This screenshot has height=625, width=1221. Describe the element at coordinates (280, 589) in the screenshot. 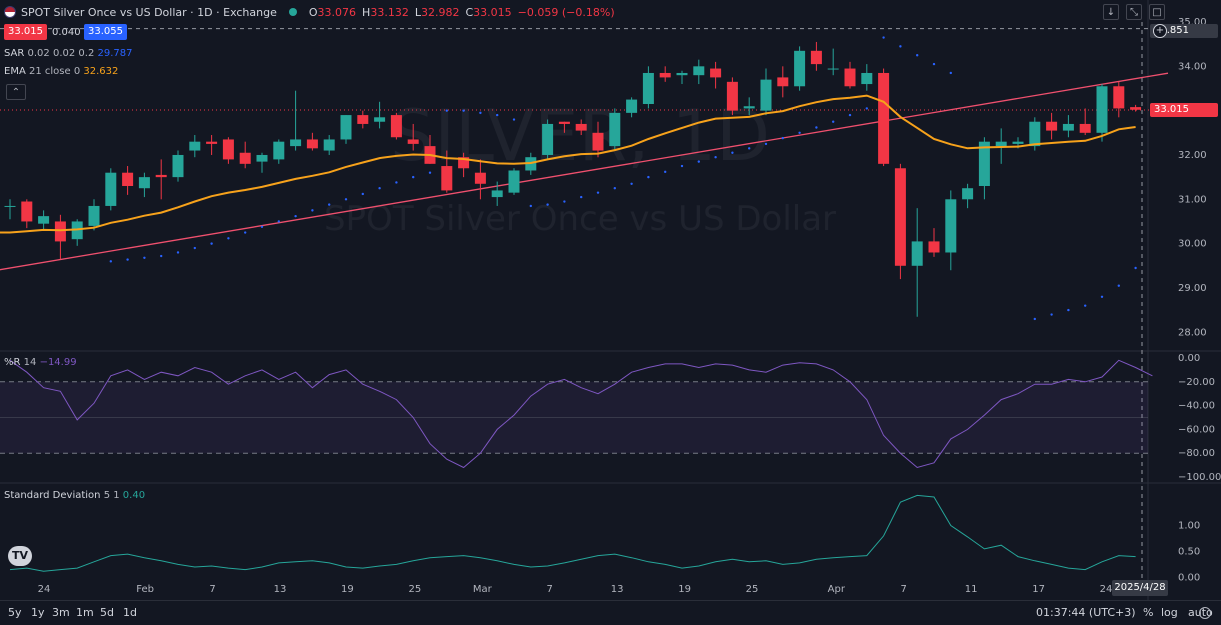

I see `x-tick-label: 13` at that location.